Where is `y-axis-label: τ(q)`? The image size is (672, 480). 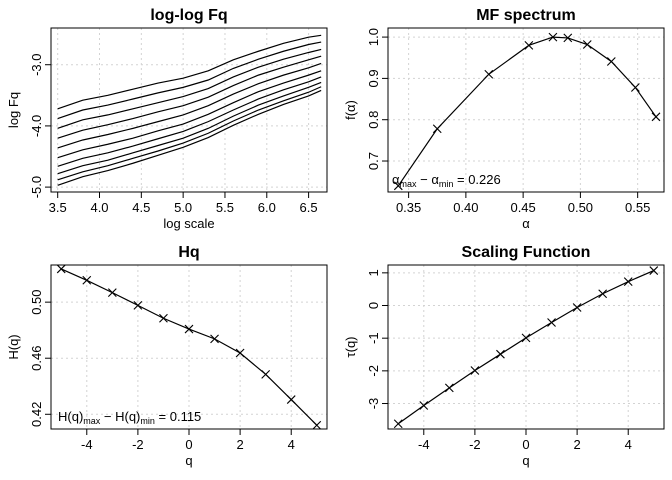 y-axis-label: τ(q) is located at coordinates (350, 346).